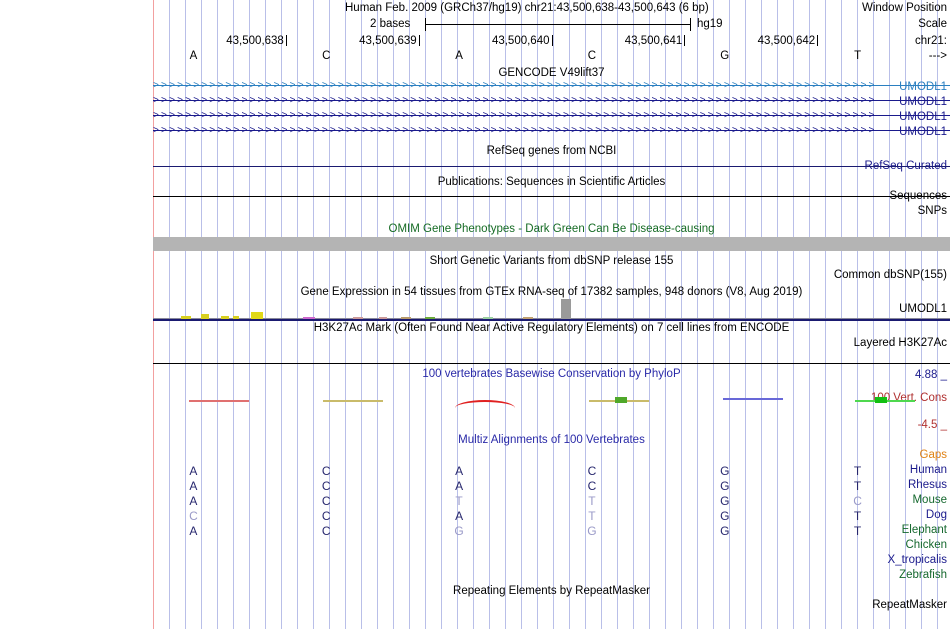 This screenshot has height=629, width=950. What do you see at coordinates (932, 24) in the screenshot?
I see `scale-label: Scale` at bounding box center [932, 24].